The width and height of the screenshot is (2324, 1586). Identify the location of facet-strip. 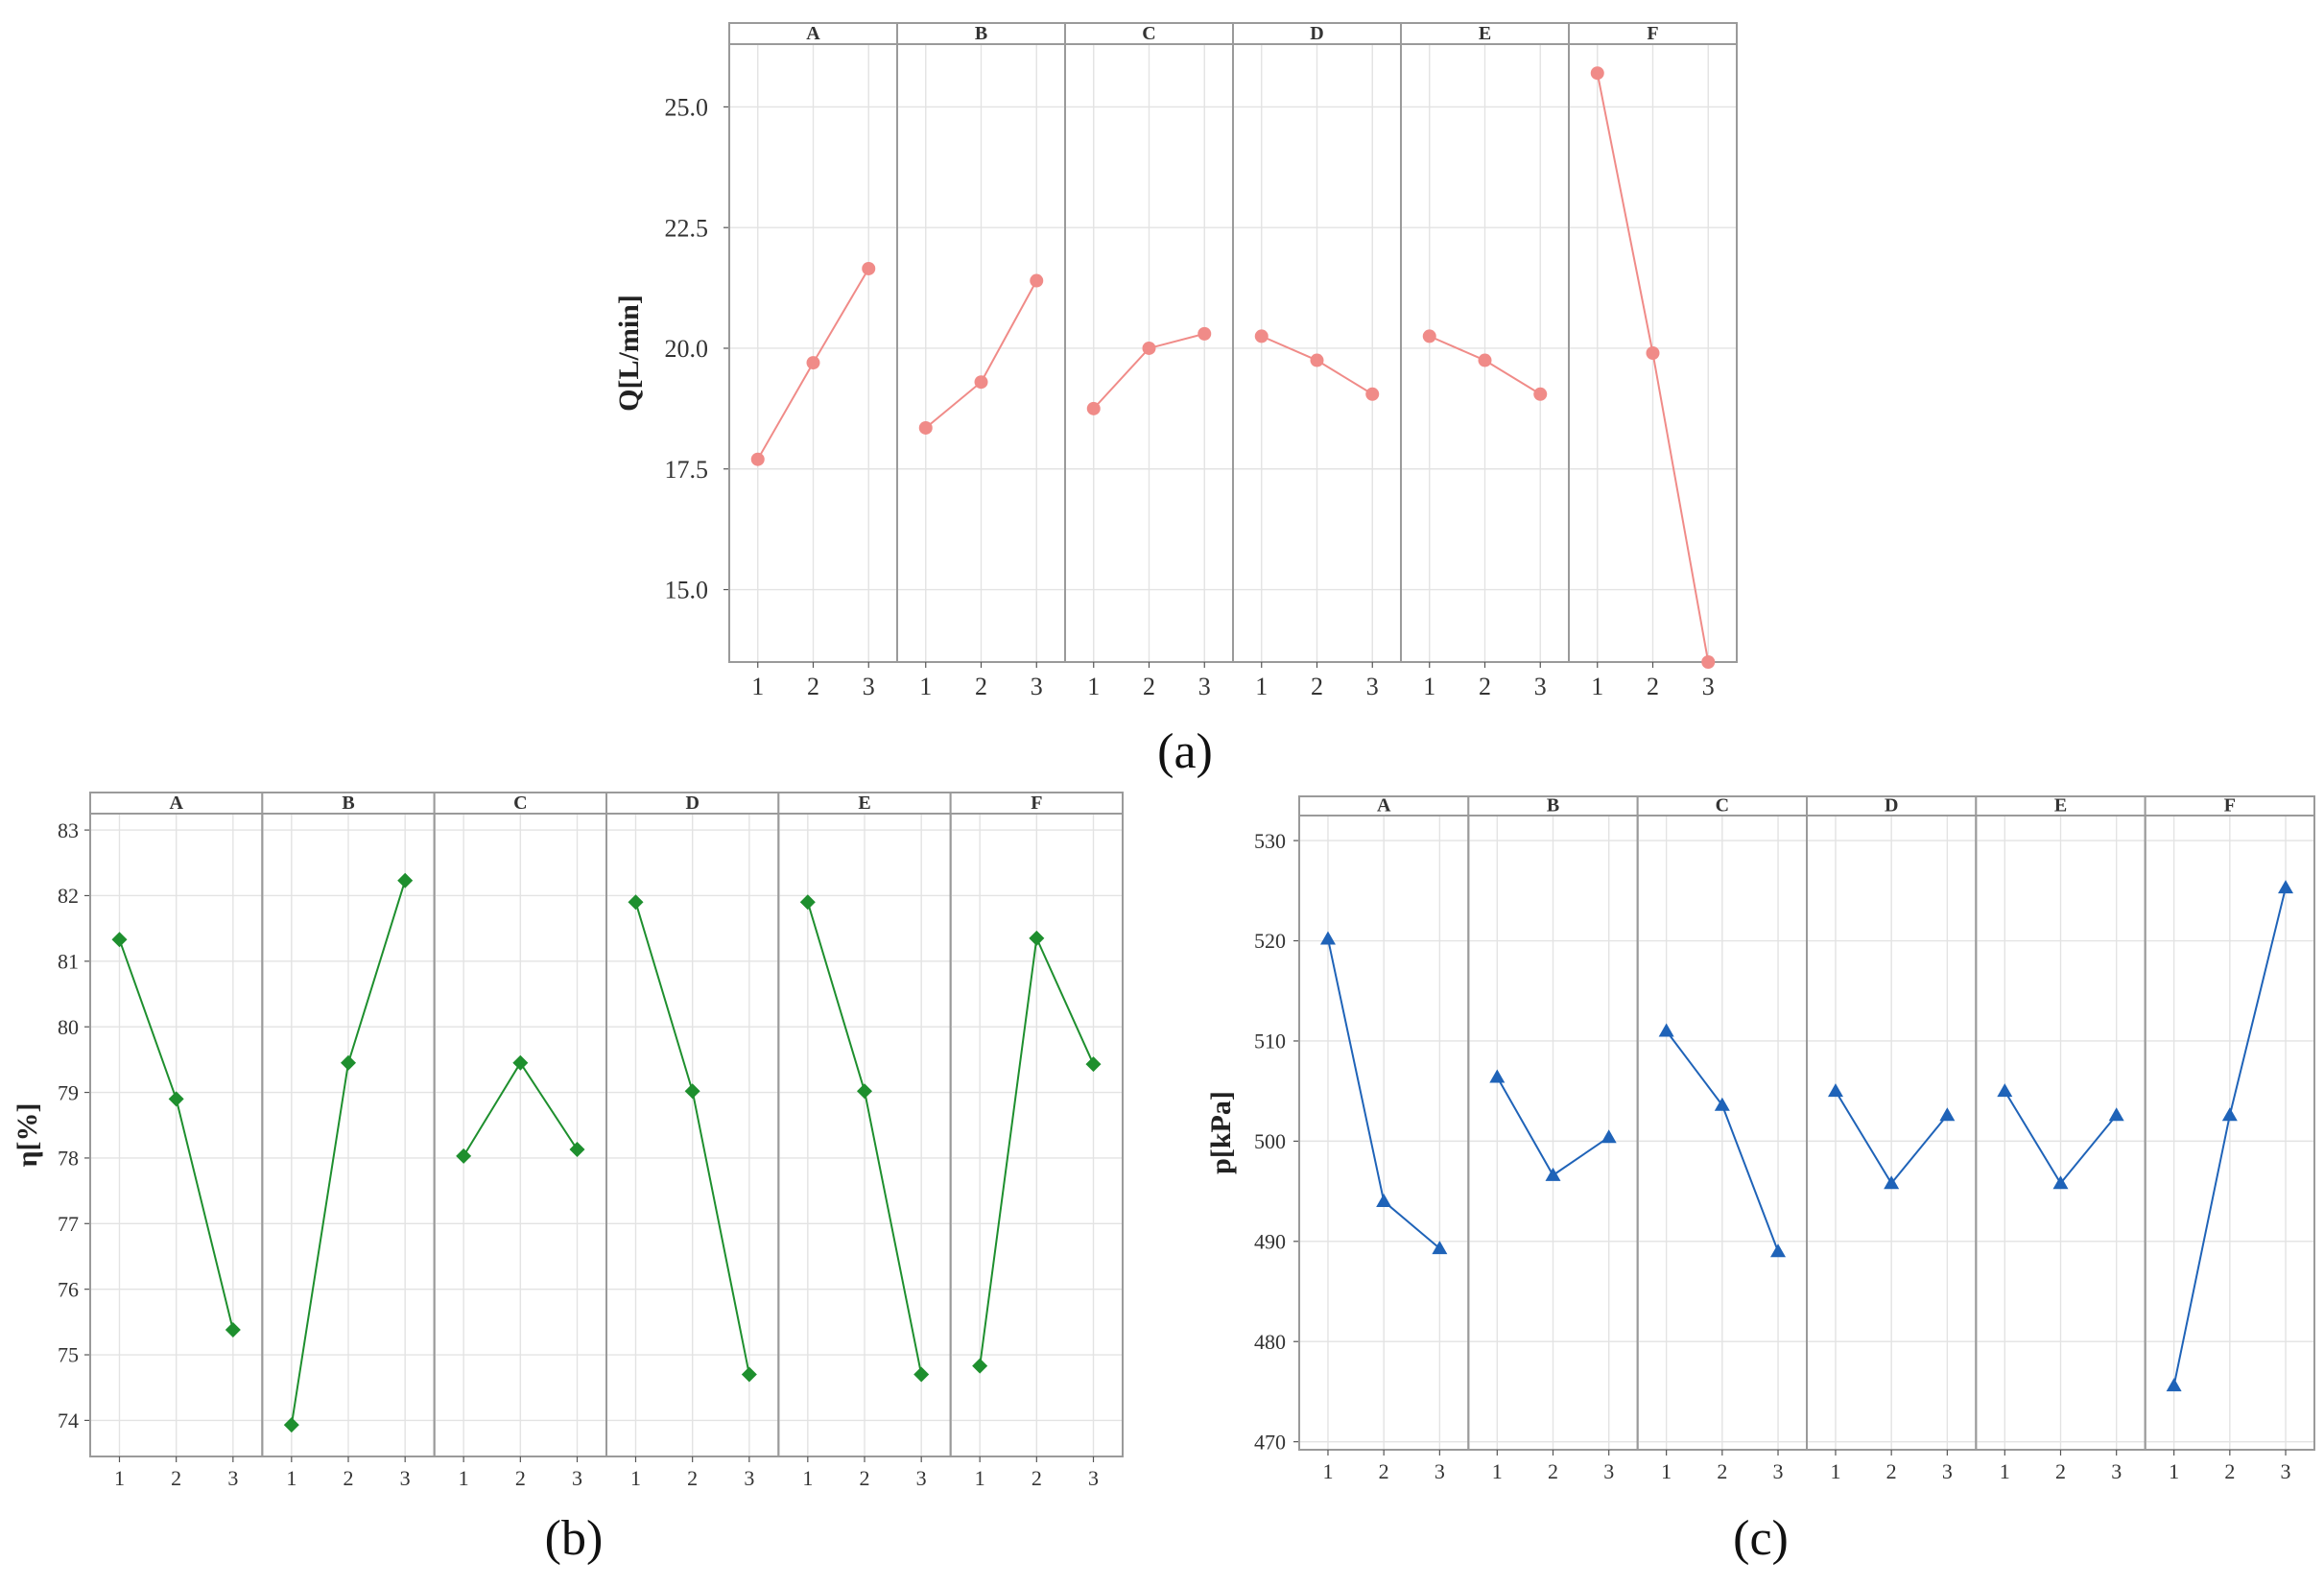
(1653, 33).